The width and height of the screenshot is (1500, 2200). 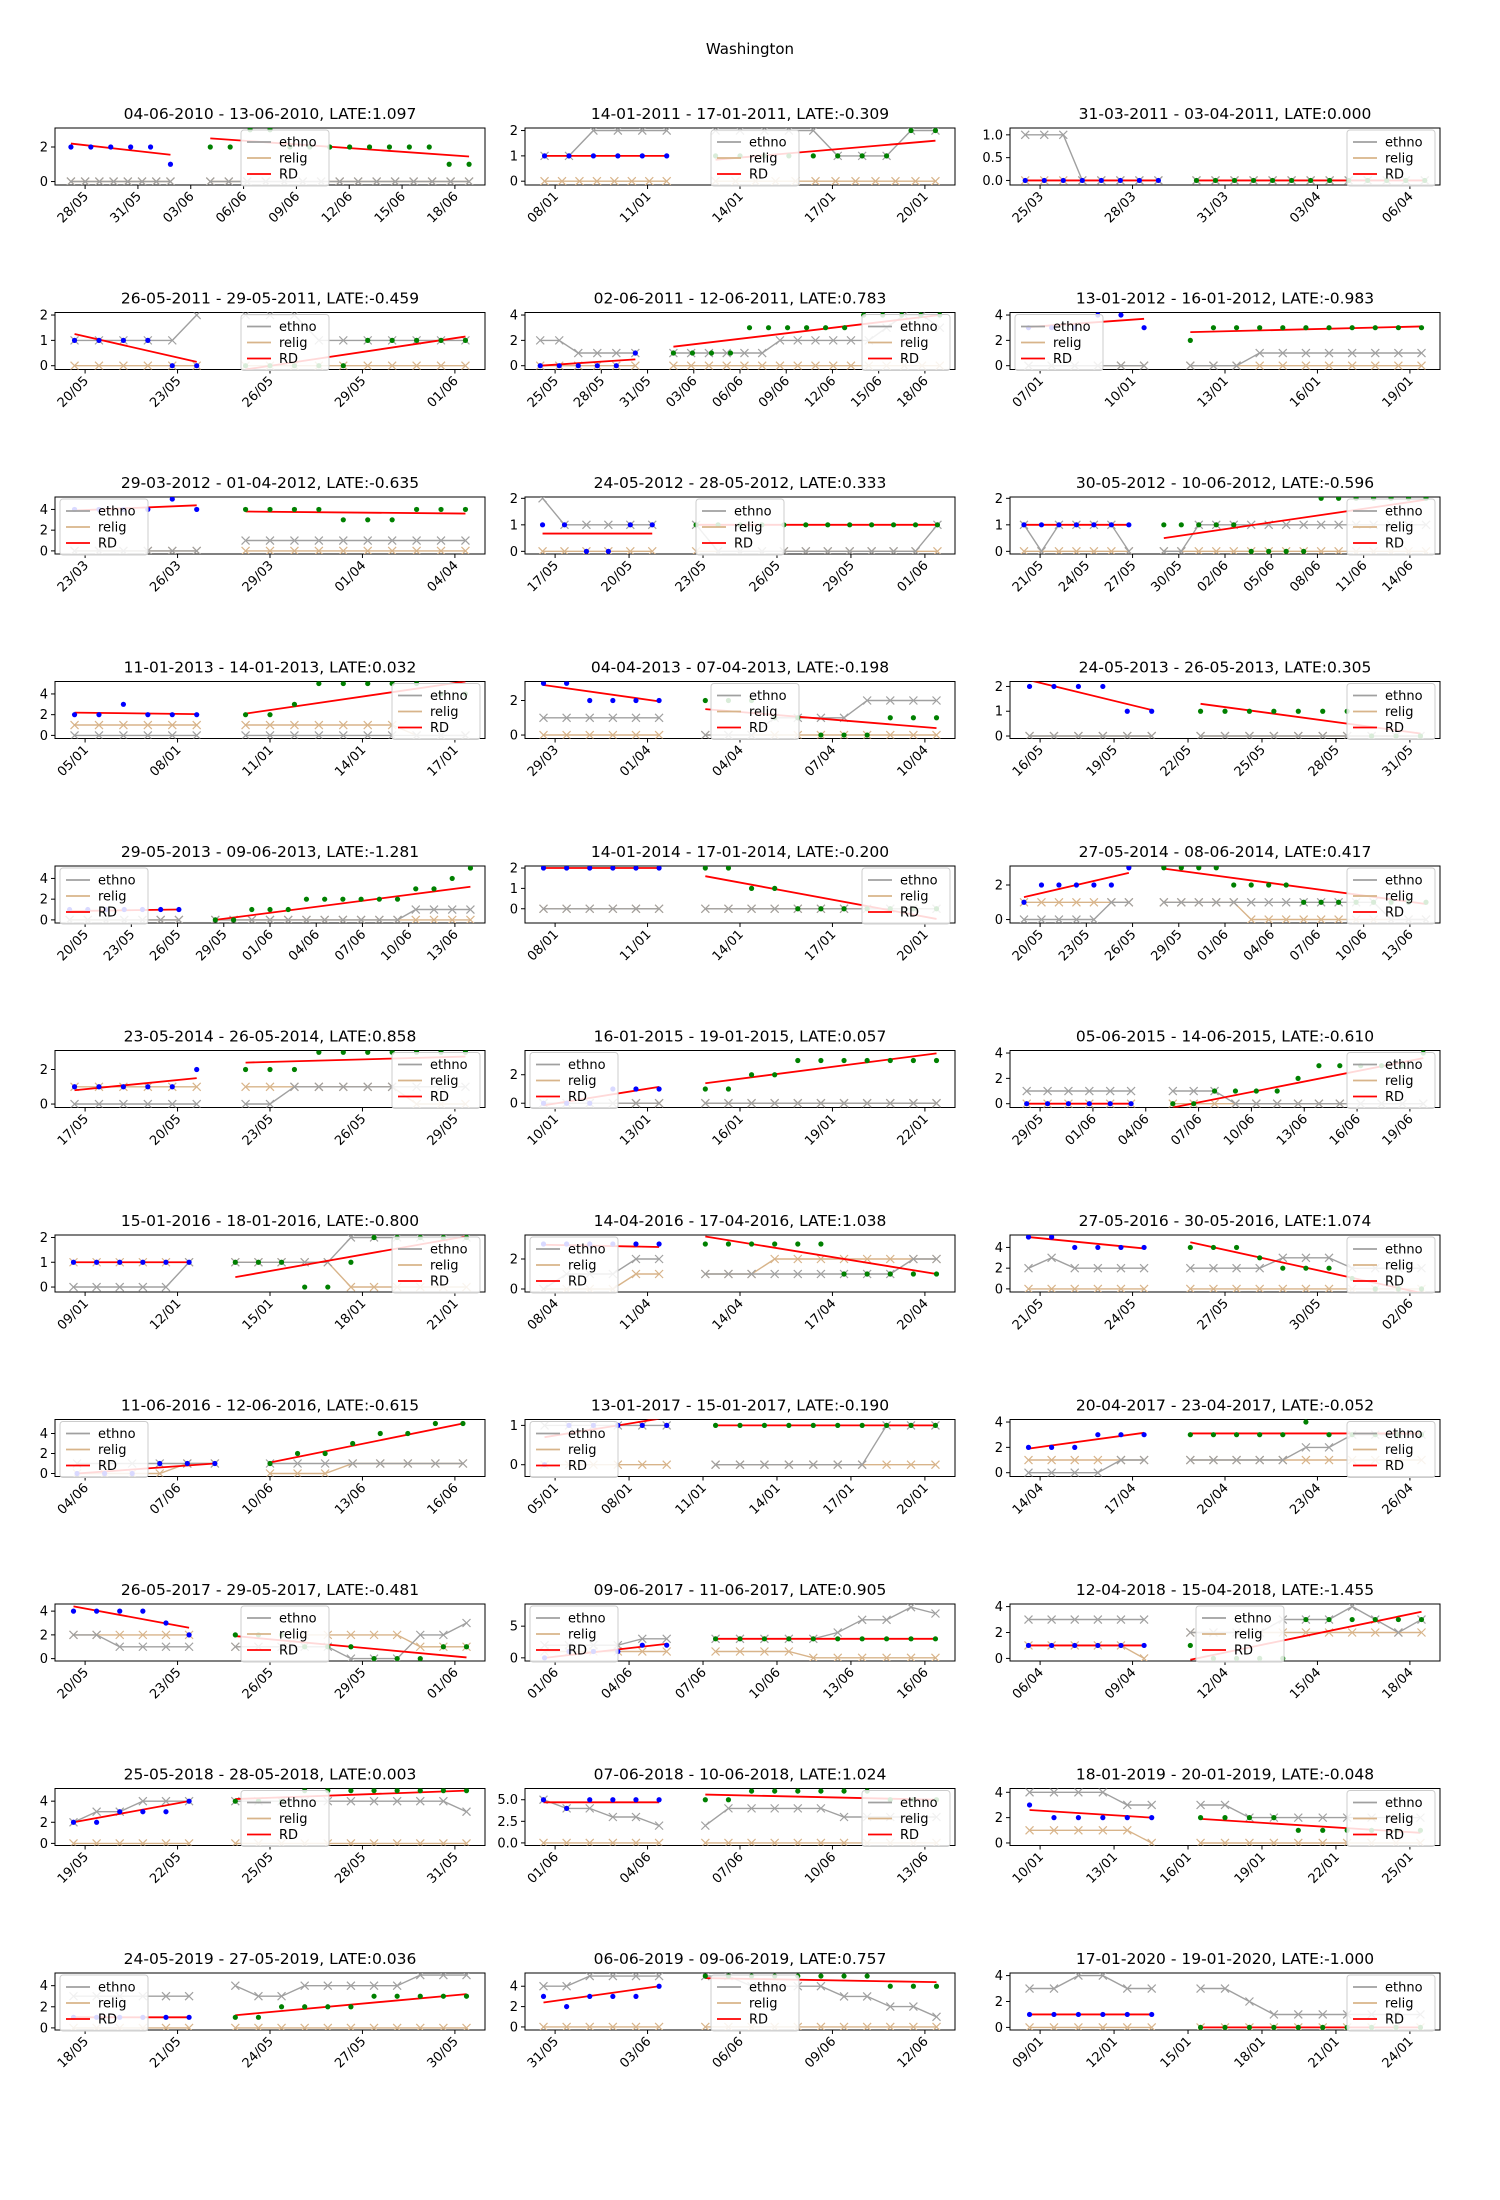 I want to click on x-tick-label: 01/04, so click(x=350, y=576).